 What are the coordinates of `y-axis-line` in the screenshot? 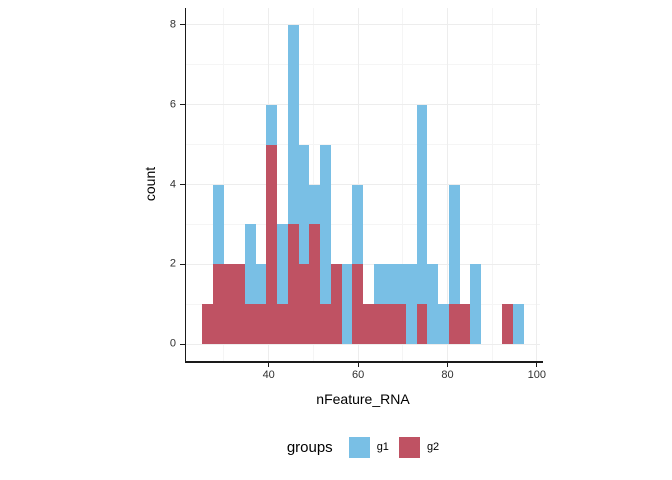 It's located at (185, 185).